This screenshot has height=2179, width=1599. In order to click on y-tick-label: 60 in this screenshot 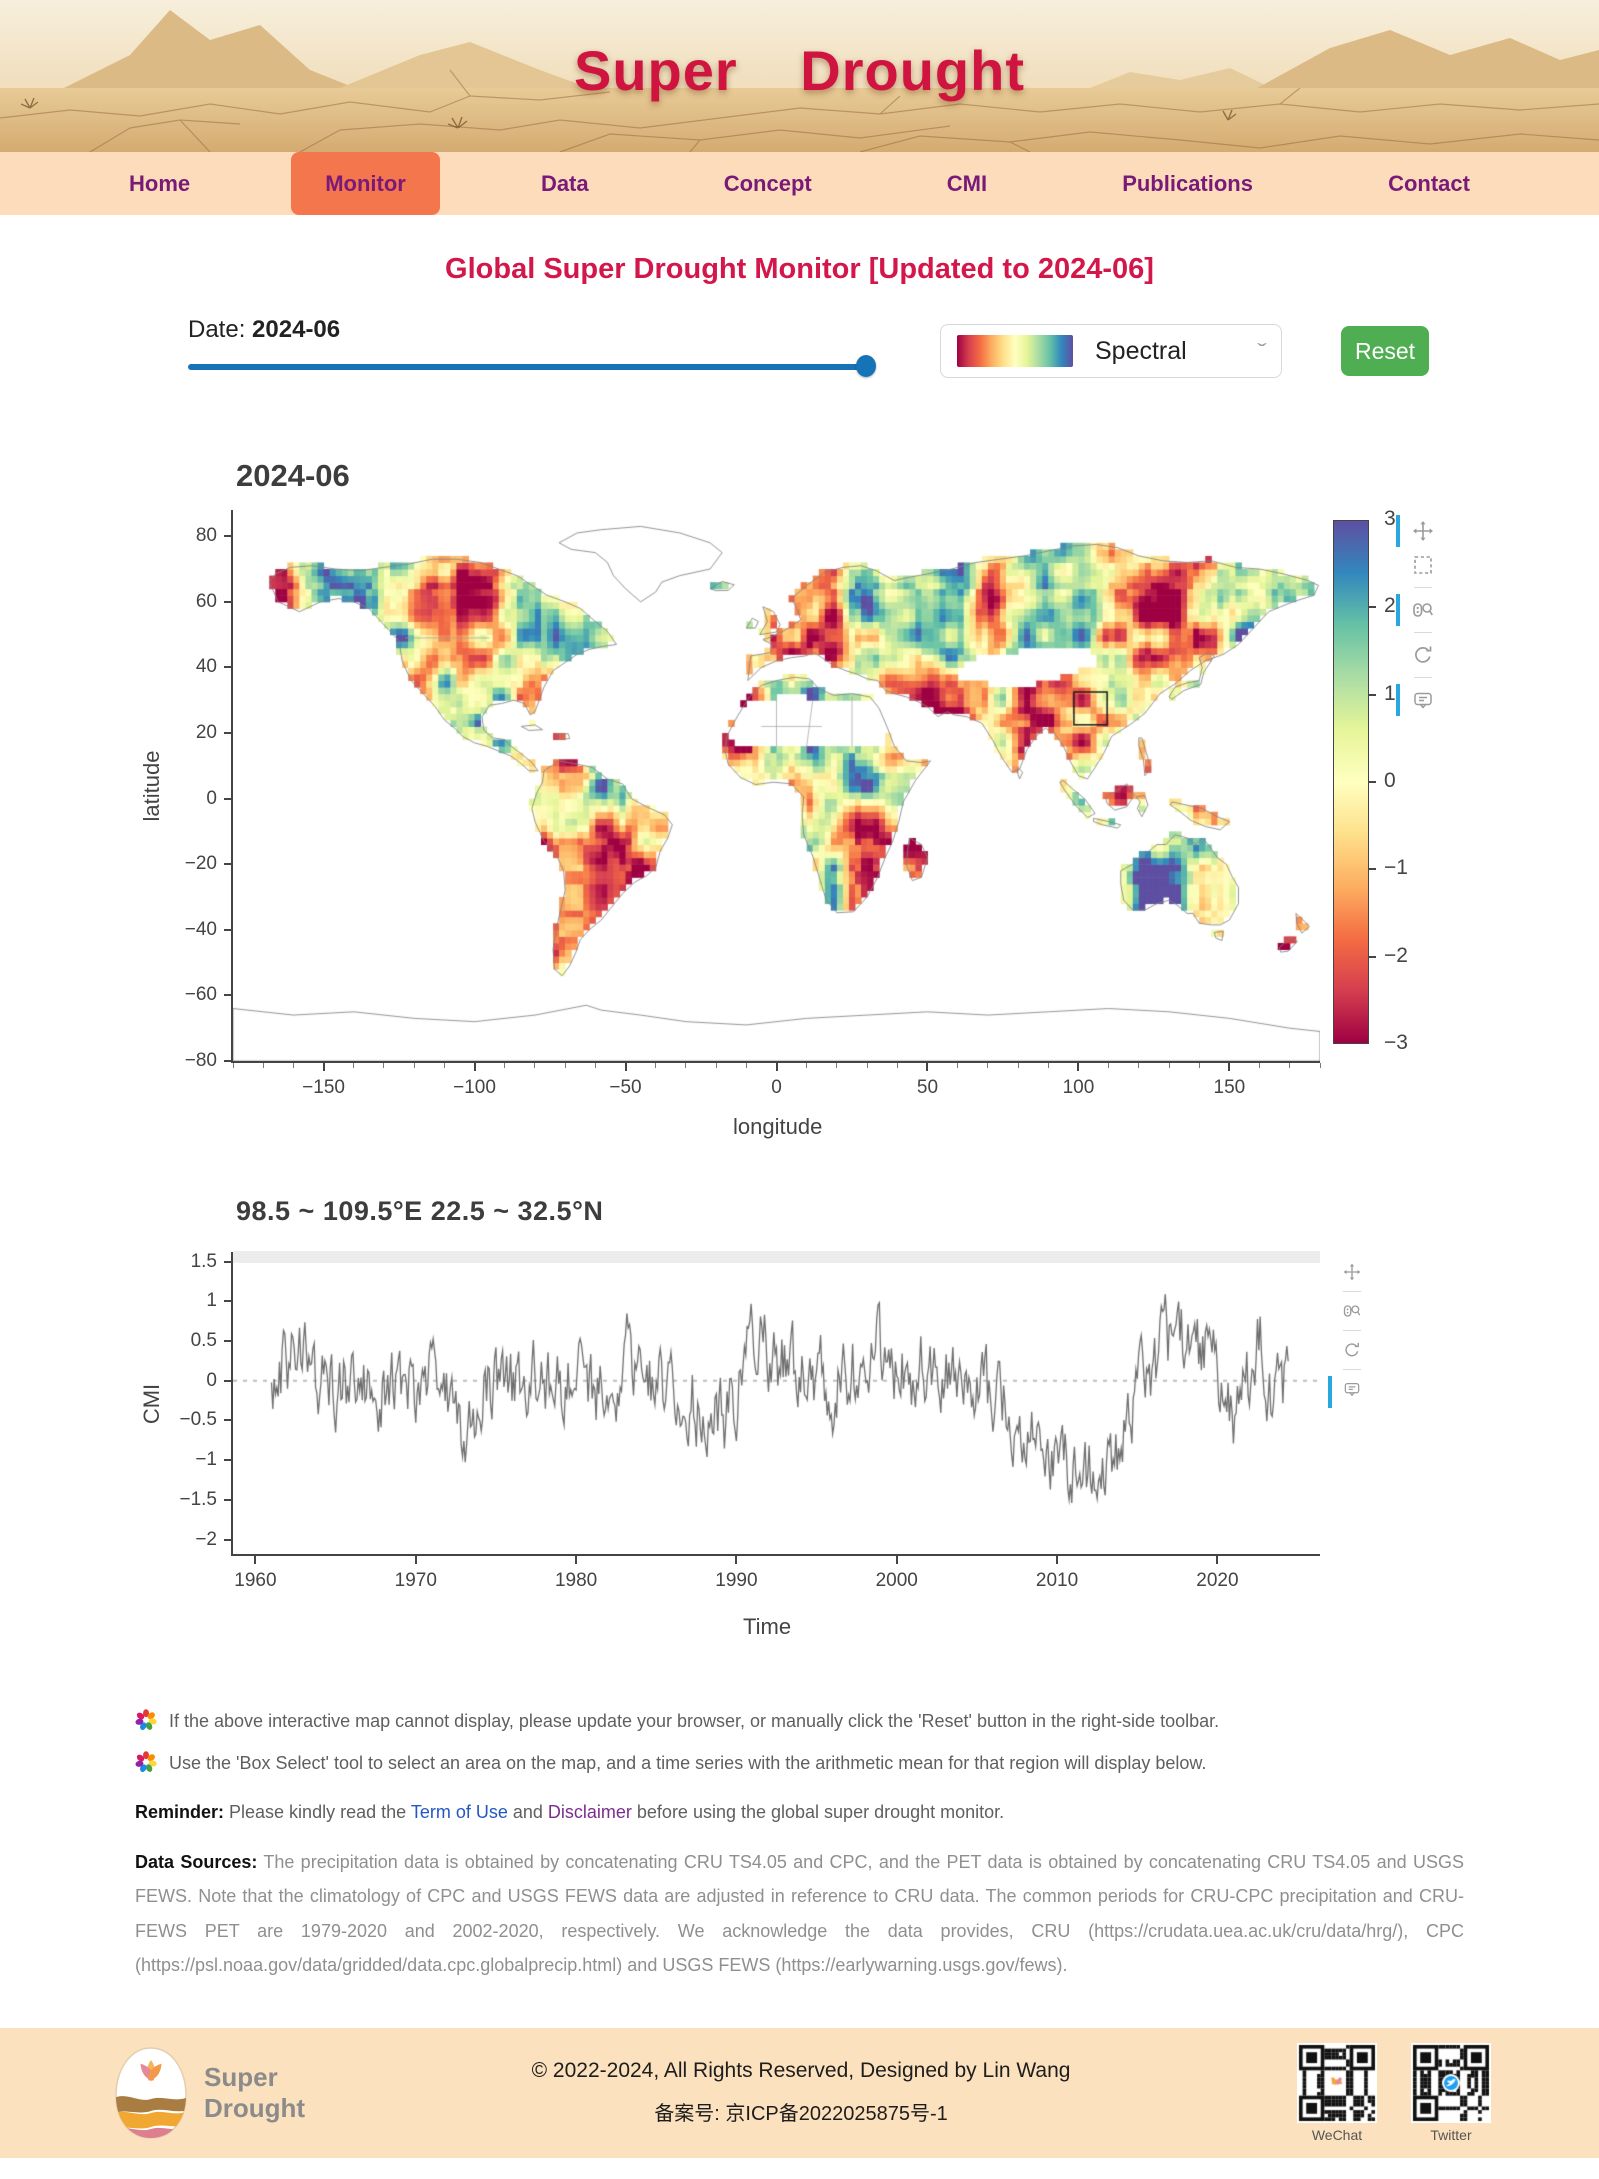, I will do `click(206, 601)`.